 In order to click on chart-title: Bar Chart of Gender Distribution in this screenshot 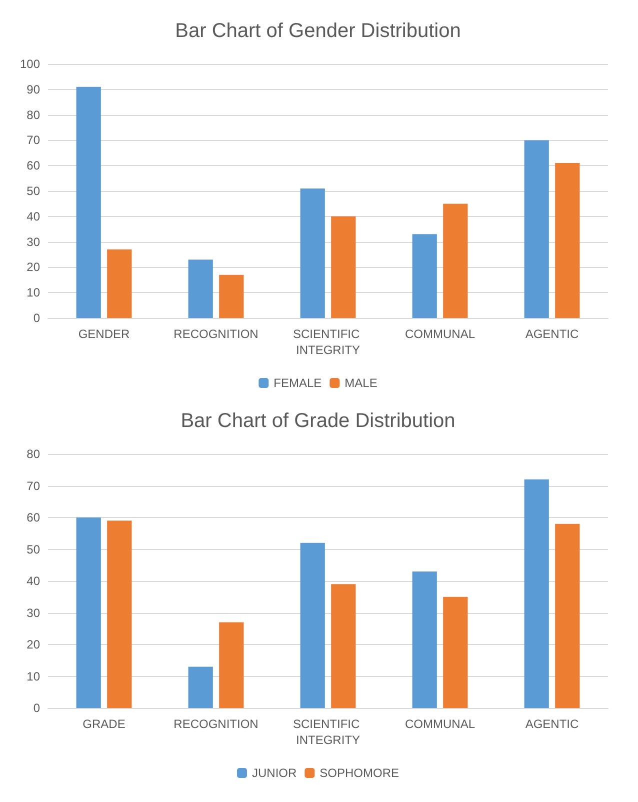, I will do `click(318, 31)`.